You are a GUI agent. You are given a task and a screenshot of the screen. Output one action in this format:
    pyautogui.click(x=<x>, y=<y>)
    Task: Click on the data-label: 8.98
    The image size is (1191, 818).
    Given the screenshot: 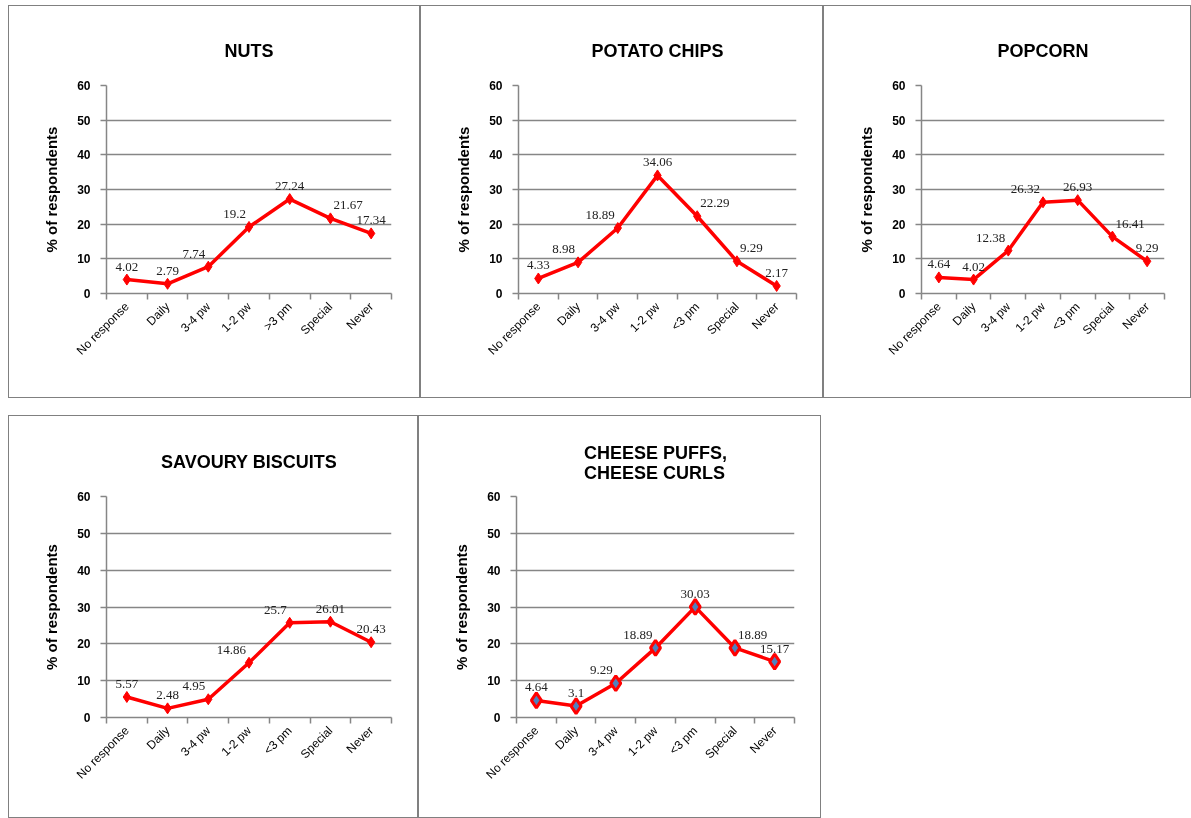 What is the action you would take?
    pyautogui.click(x=564, y=249)
    